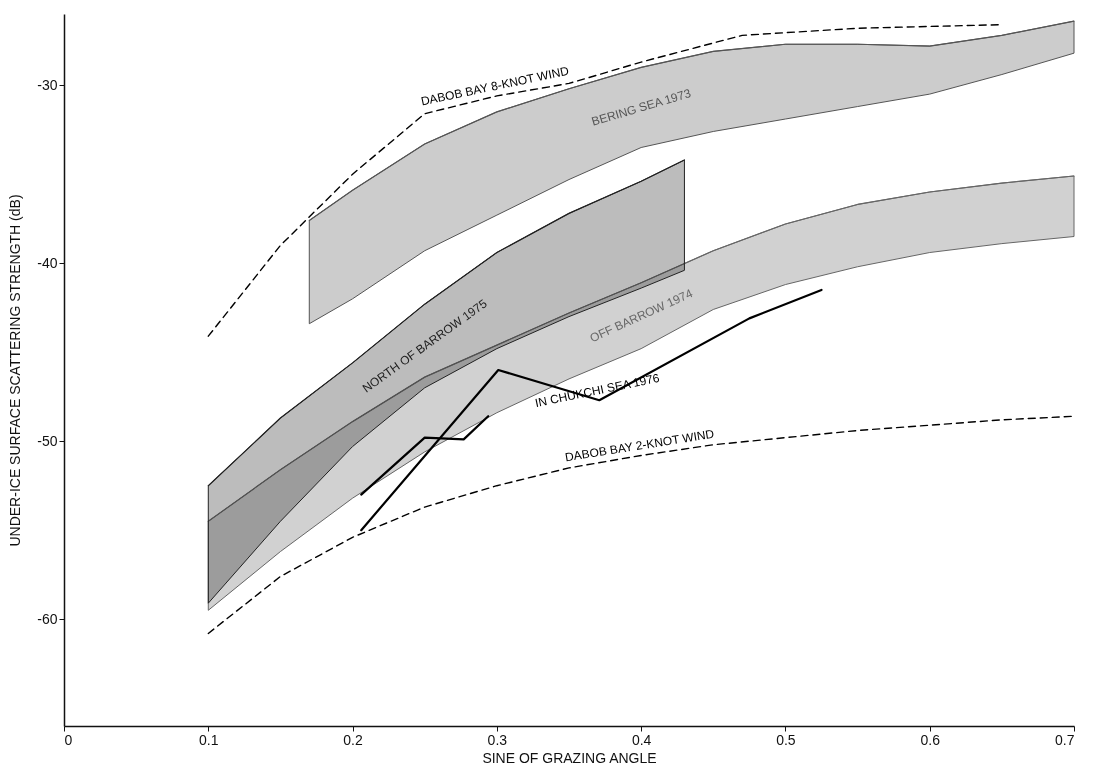 This screenshot has width=1105, height=778. What do you see at coordinates (569, 757) in the screenshot?
I see `x-axis-title: SINE OF GRAZING ANGLE` at bounding box center [569, 757].